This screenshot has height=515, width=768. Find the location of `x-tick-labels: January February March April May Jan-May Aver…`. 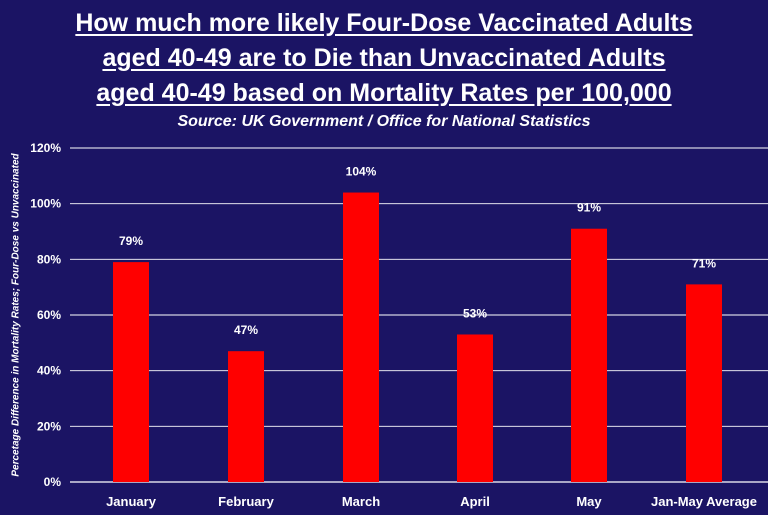

x-tick-labels: January February March April May Jan-May Aver… is located at coordinates (431, 501).